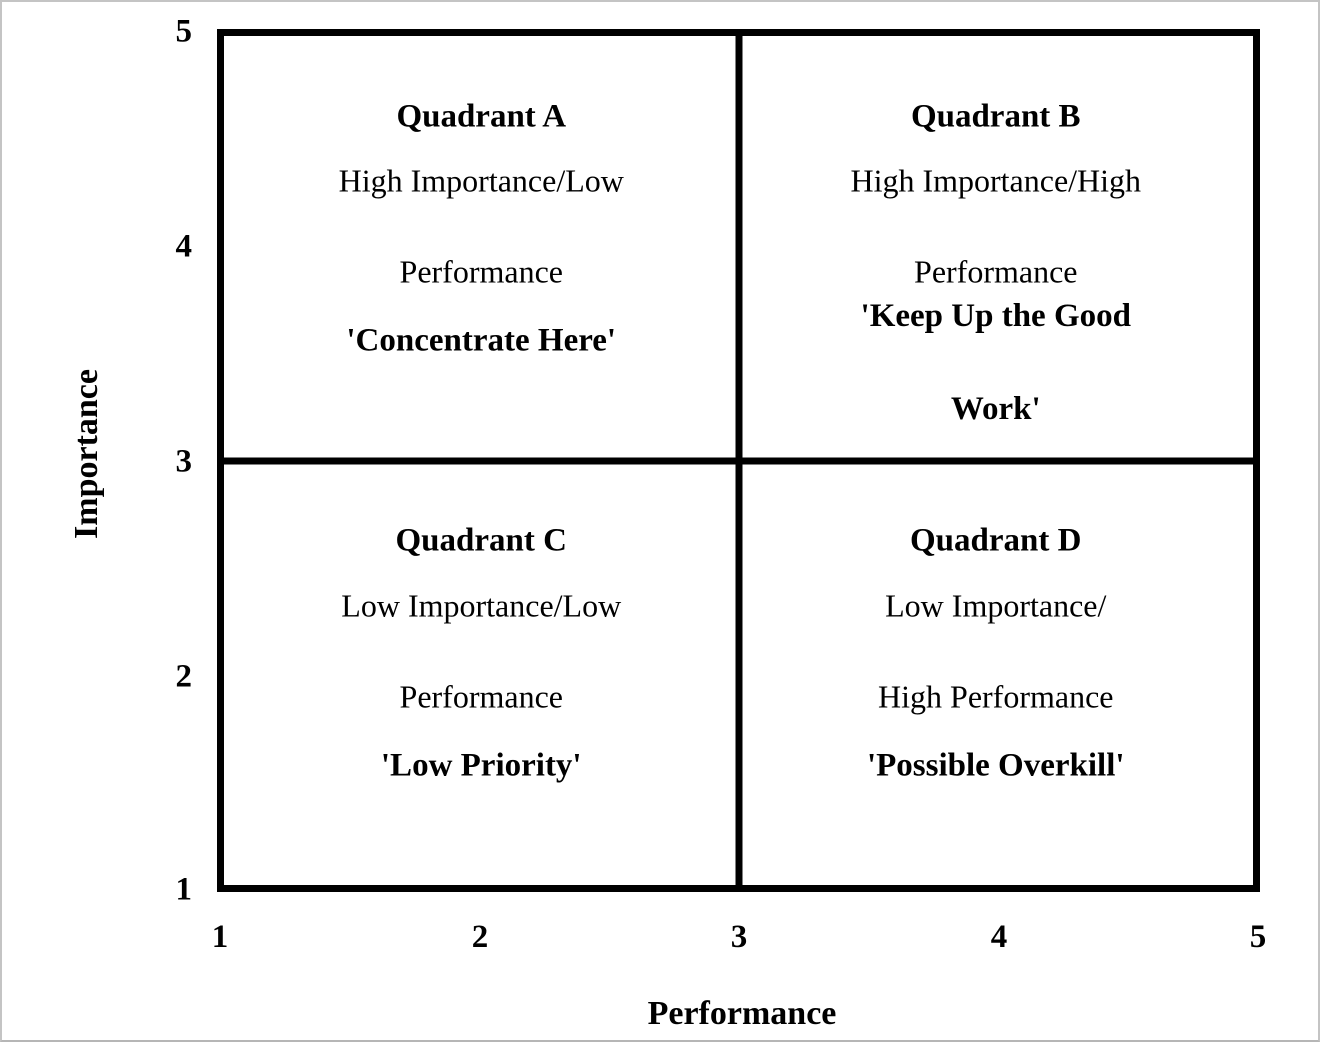 Image resolution: width=1320 pixels, height=1042 pixels. I want to click on quadrant-d-description: Low Importance/ High Performance, so click(996, 651).